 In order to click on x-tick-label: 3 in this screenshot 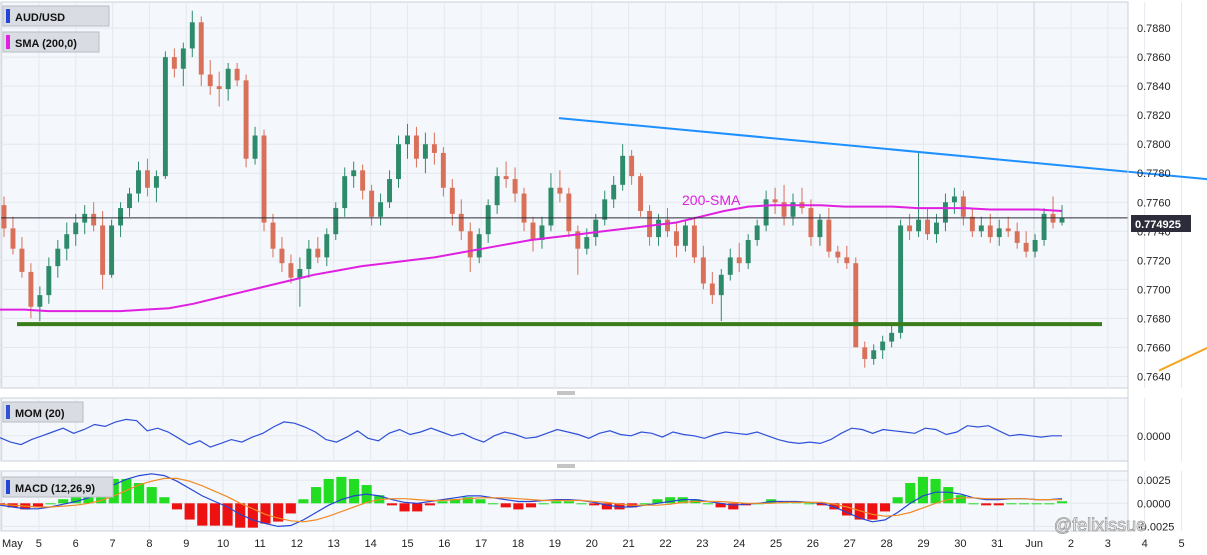, I will do `click(1108, 544)`.